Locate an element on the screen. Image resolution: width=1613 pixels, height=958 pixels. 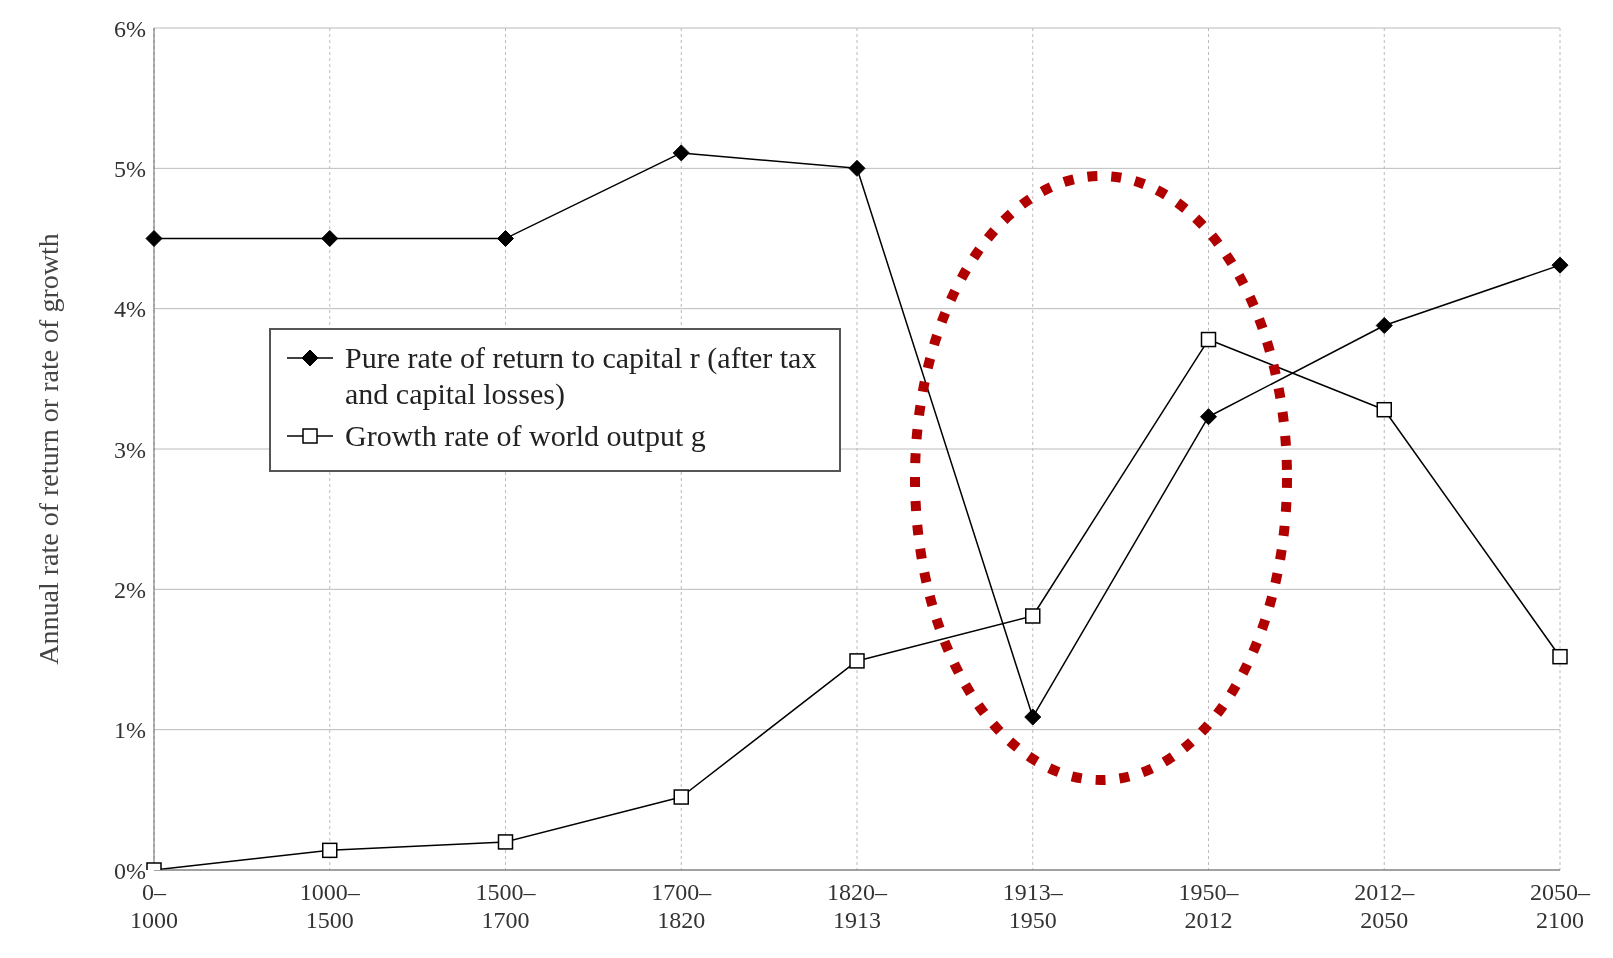
y-axis-title: Annual rate of return or rate of growth is located at coordinates (48, 449).